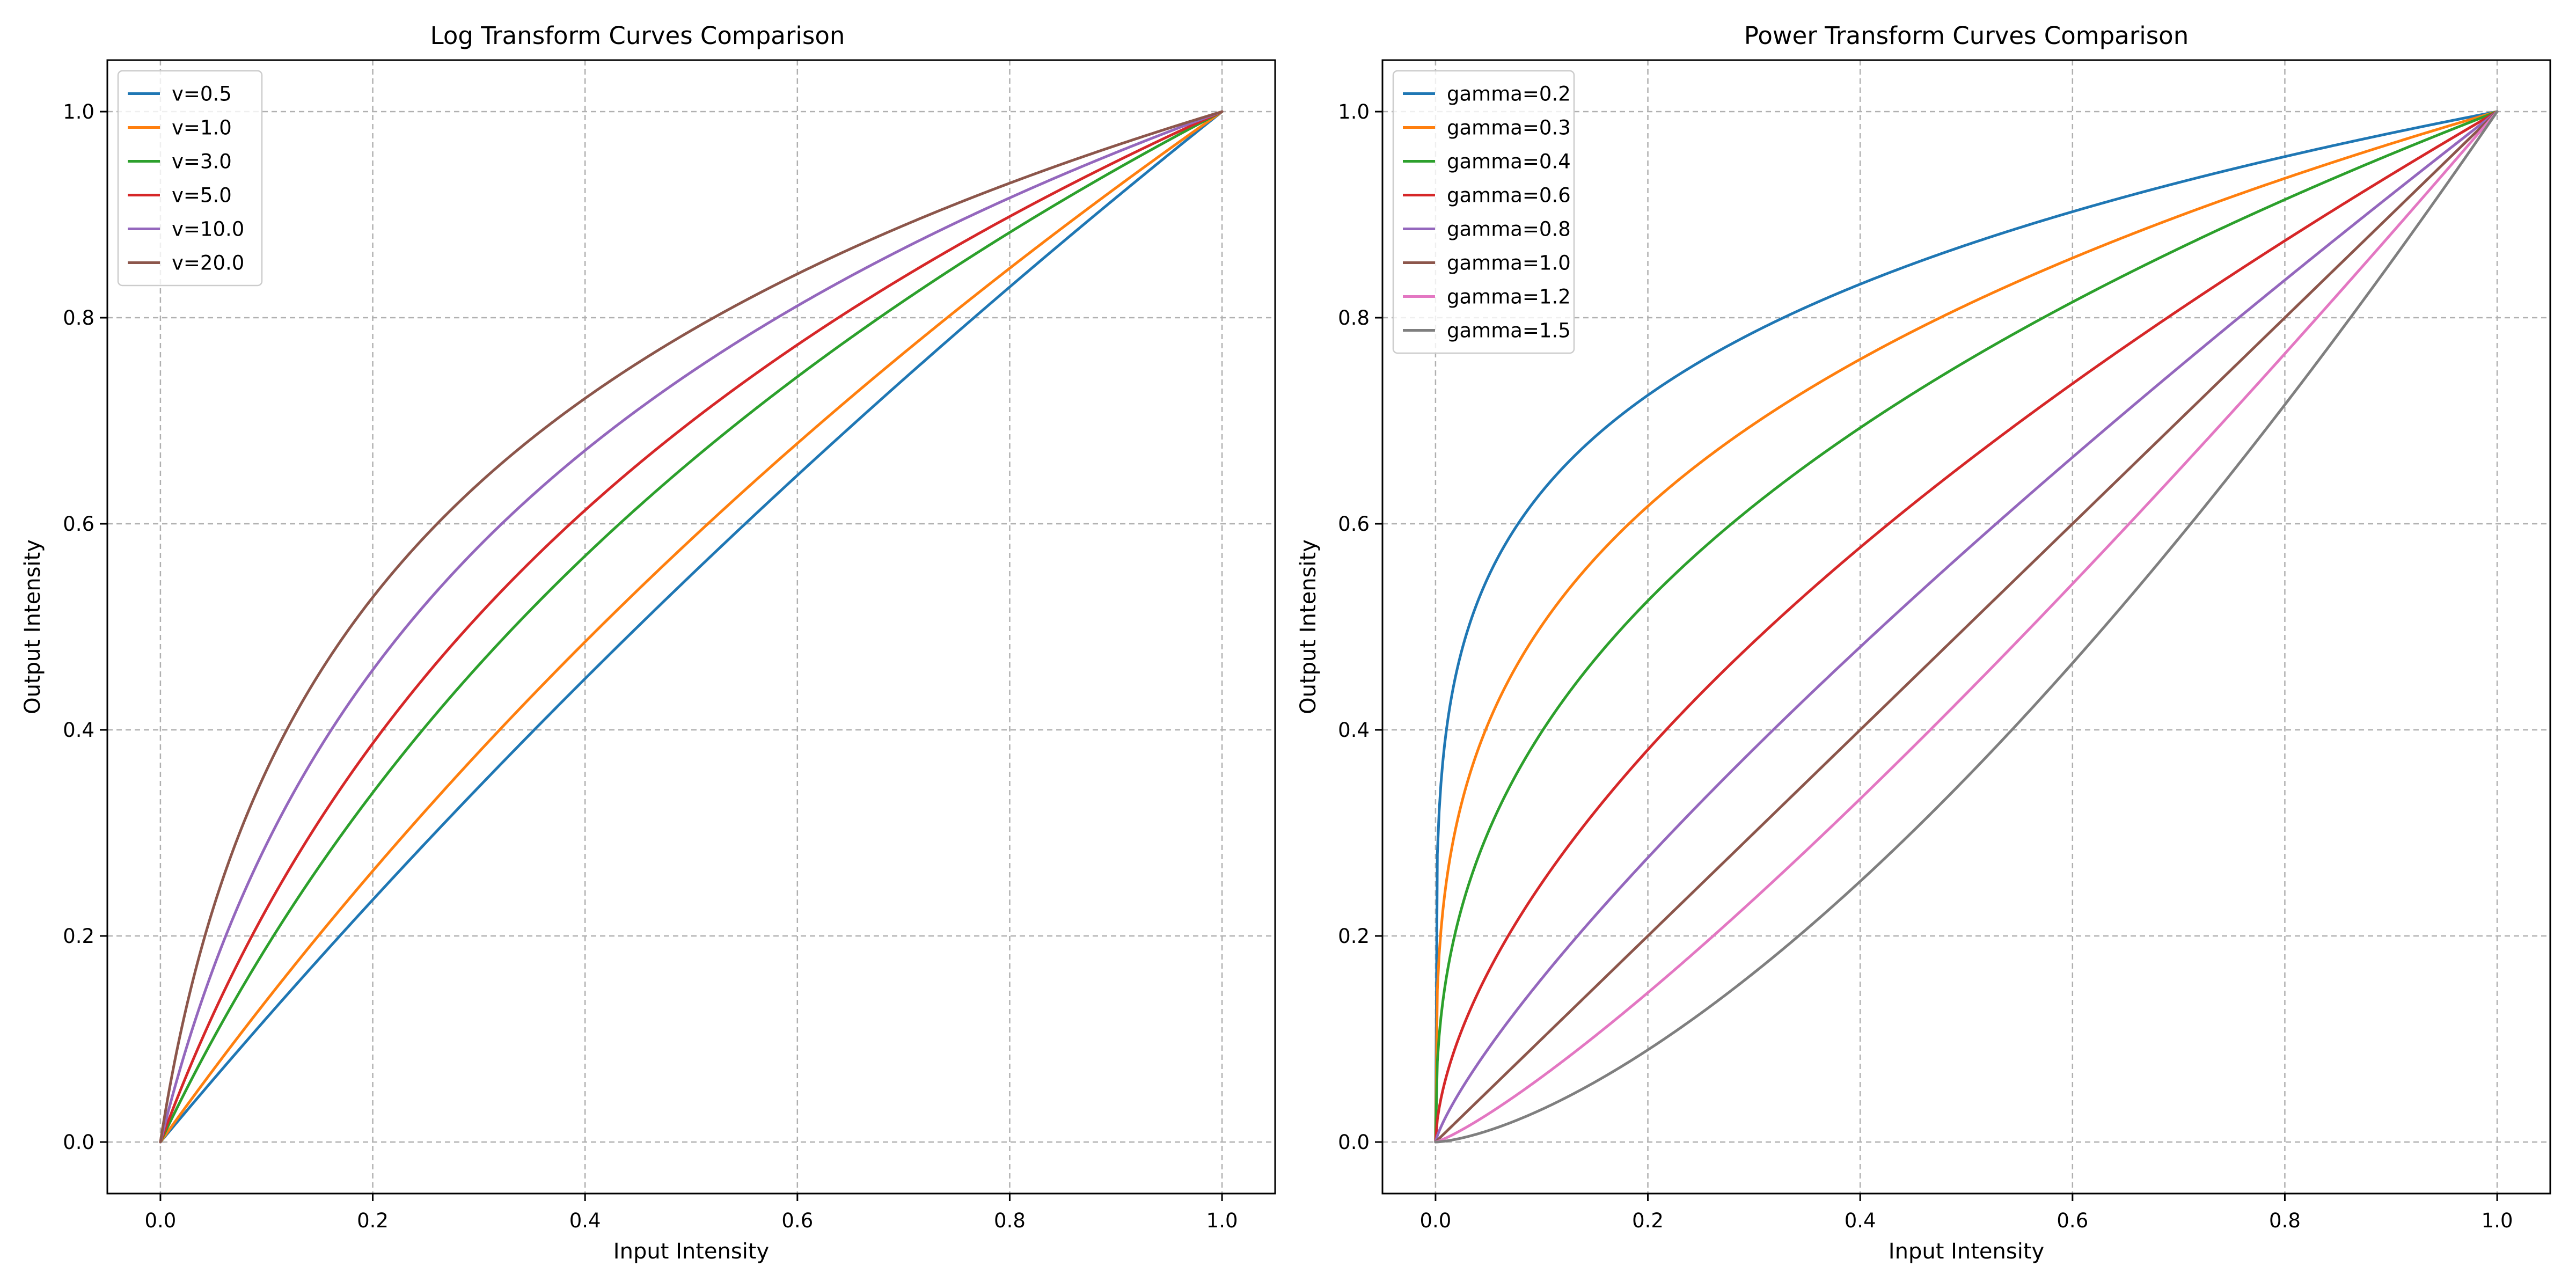 The width and height of the screenshot is (2576, 1288). Describe the element at coordinates (691, 1251) in the screenshot. I see `log-x-axis-label: Input Intensity` at that location.